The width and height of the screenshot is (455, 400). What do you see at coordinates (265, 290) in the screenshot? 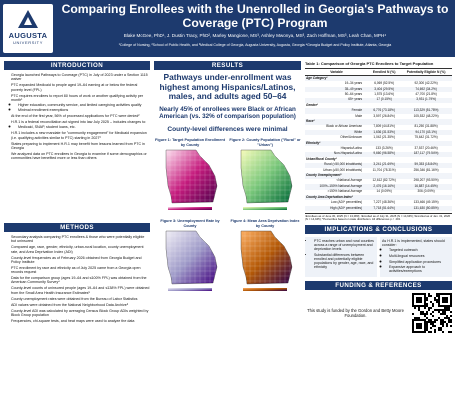
I see `legend-bar` at bounding box center [265, 290].